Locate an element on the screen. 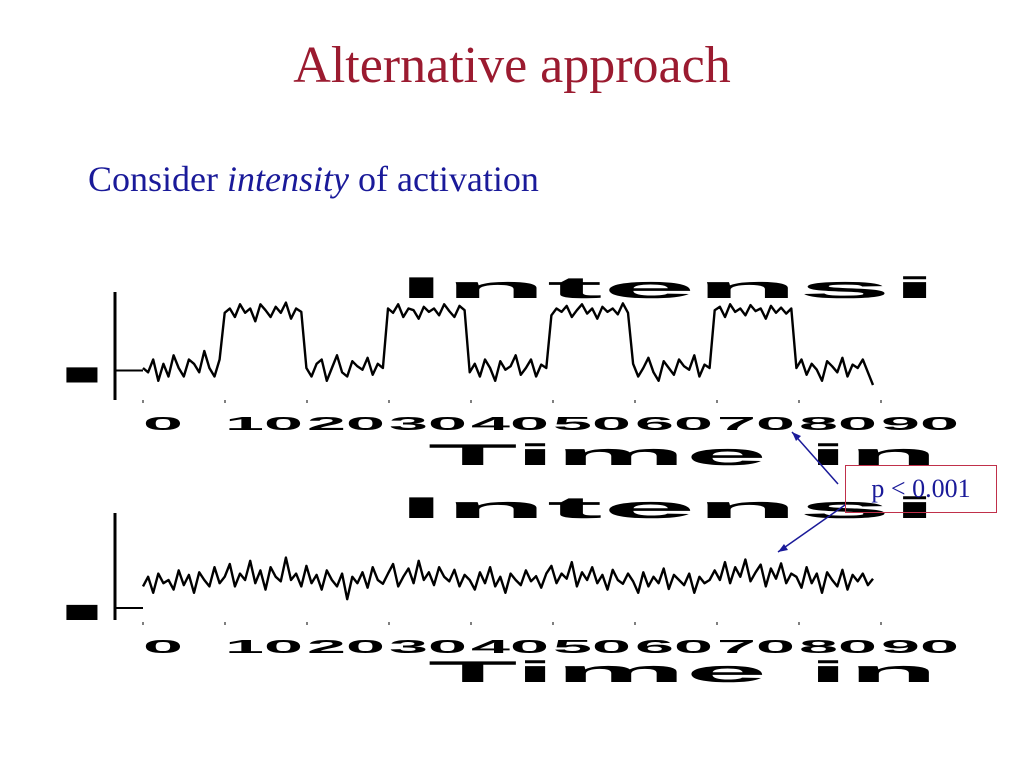 This screenshot has height=768, width=1024. callout-arrow-bottom is located at coordinates (811, 528).